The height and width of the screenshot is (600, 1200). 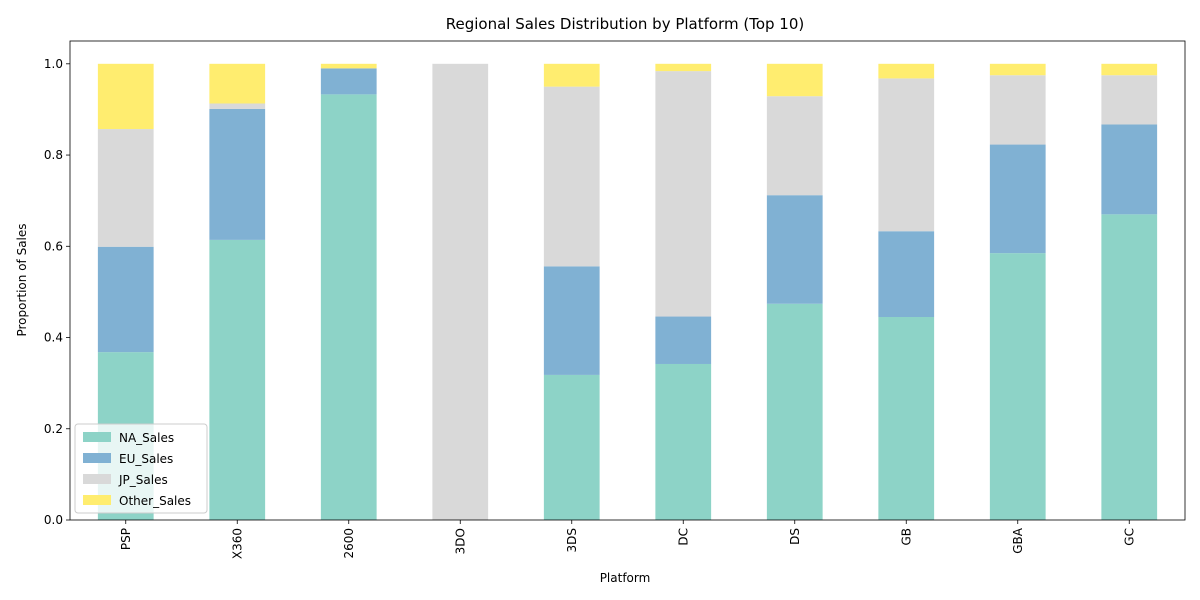 I want to click on x-tick-label: 3DO, so click(x=460, y=541).